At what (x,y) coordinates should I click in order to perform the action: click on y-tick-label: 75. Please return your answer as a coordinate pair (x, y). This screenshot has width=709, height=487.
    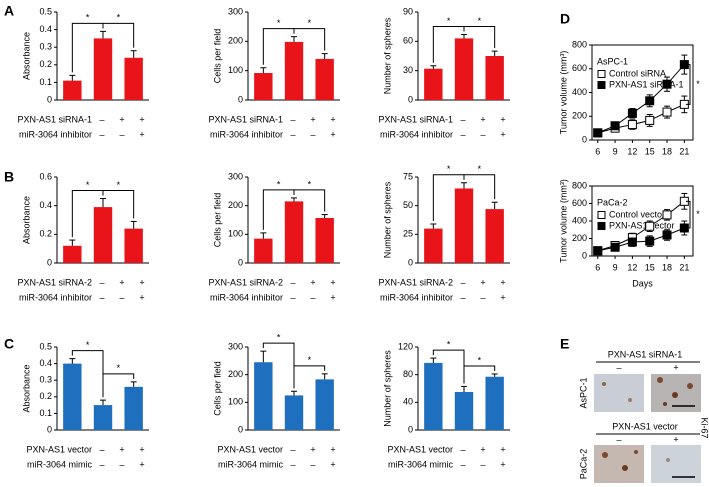
    Looking at the image, I should click on (408, 176).